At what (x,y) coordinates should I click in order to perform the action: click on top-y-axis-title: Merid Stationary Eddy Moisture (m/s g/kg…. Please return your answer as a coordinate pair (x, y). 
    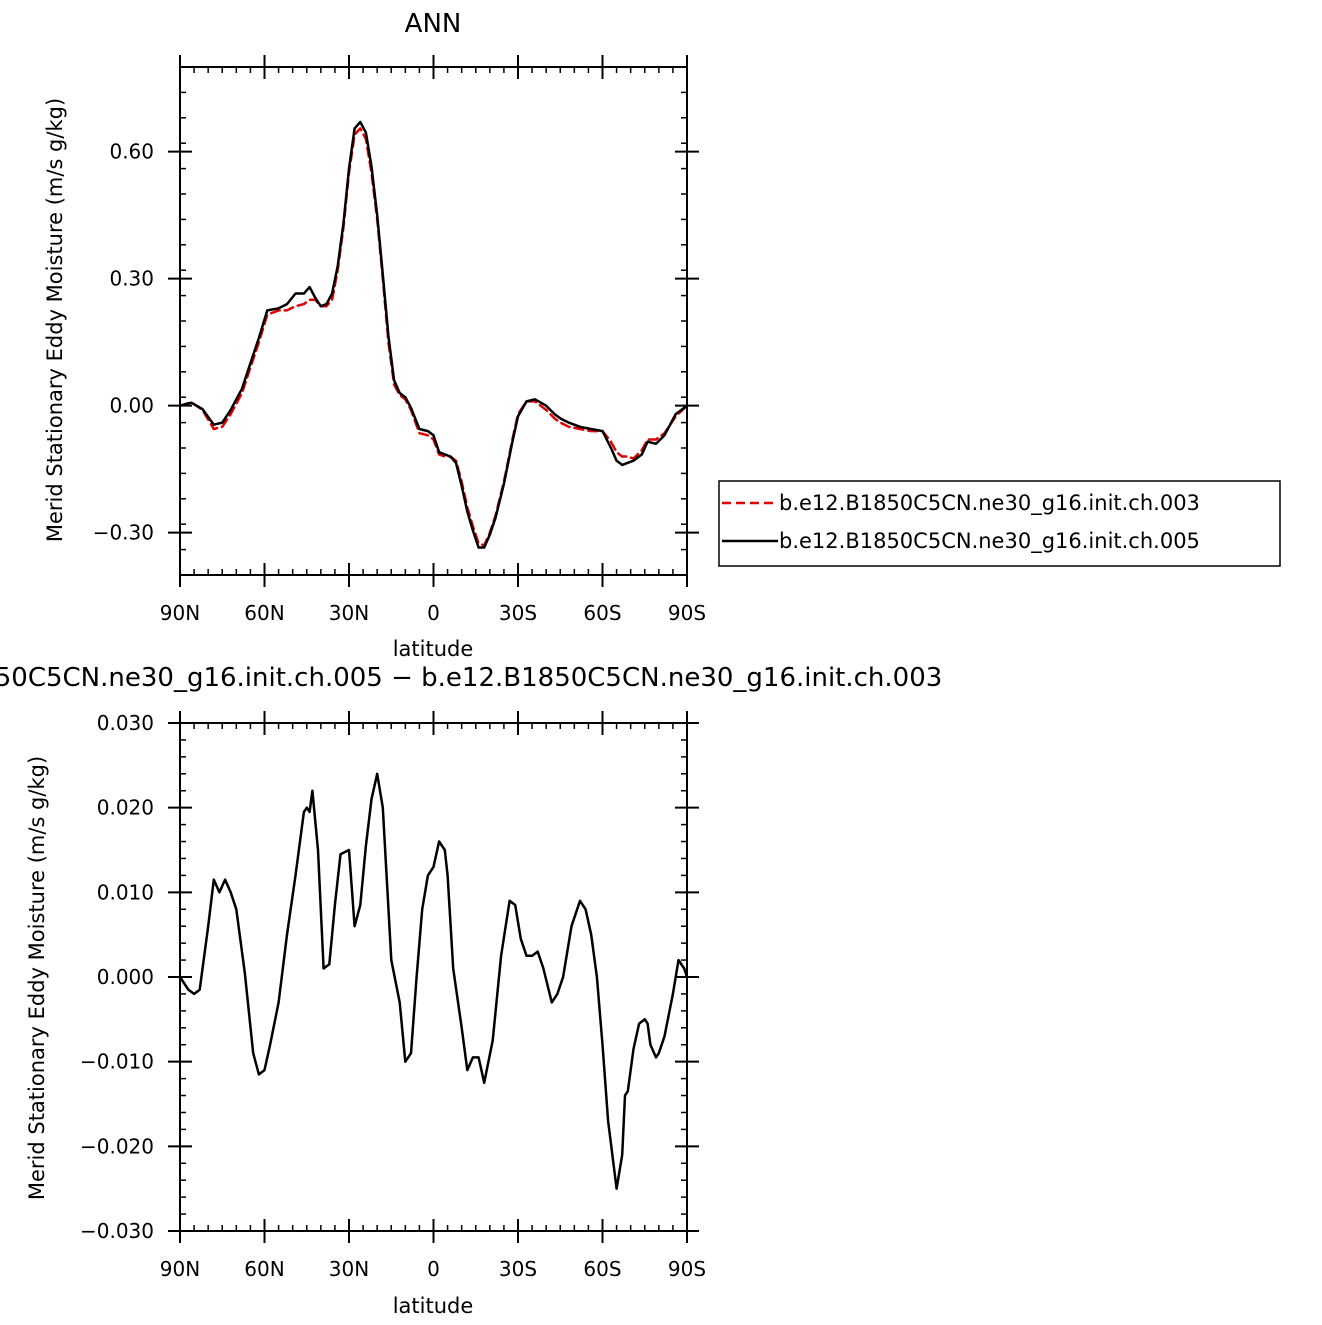
    Looking at the image, I should click on (55, 320).